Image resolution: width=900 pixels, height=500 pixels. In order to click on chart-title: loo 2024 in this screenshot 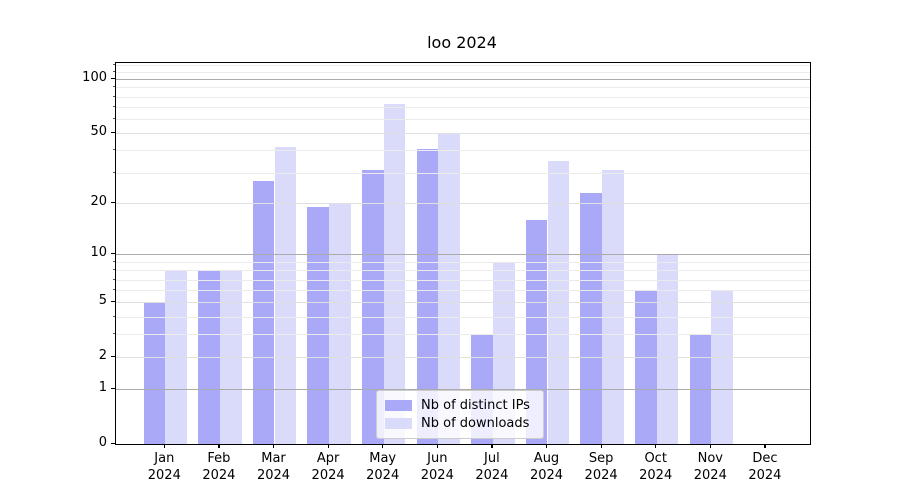, I will do `click(462, 42)`.